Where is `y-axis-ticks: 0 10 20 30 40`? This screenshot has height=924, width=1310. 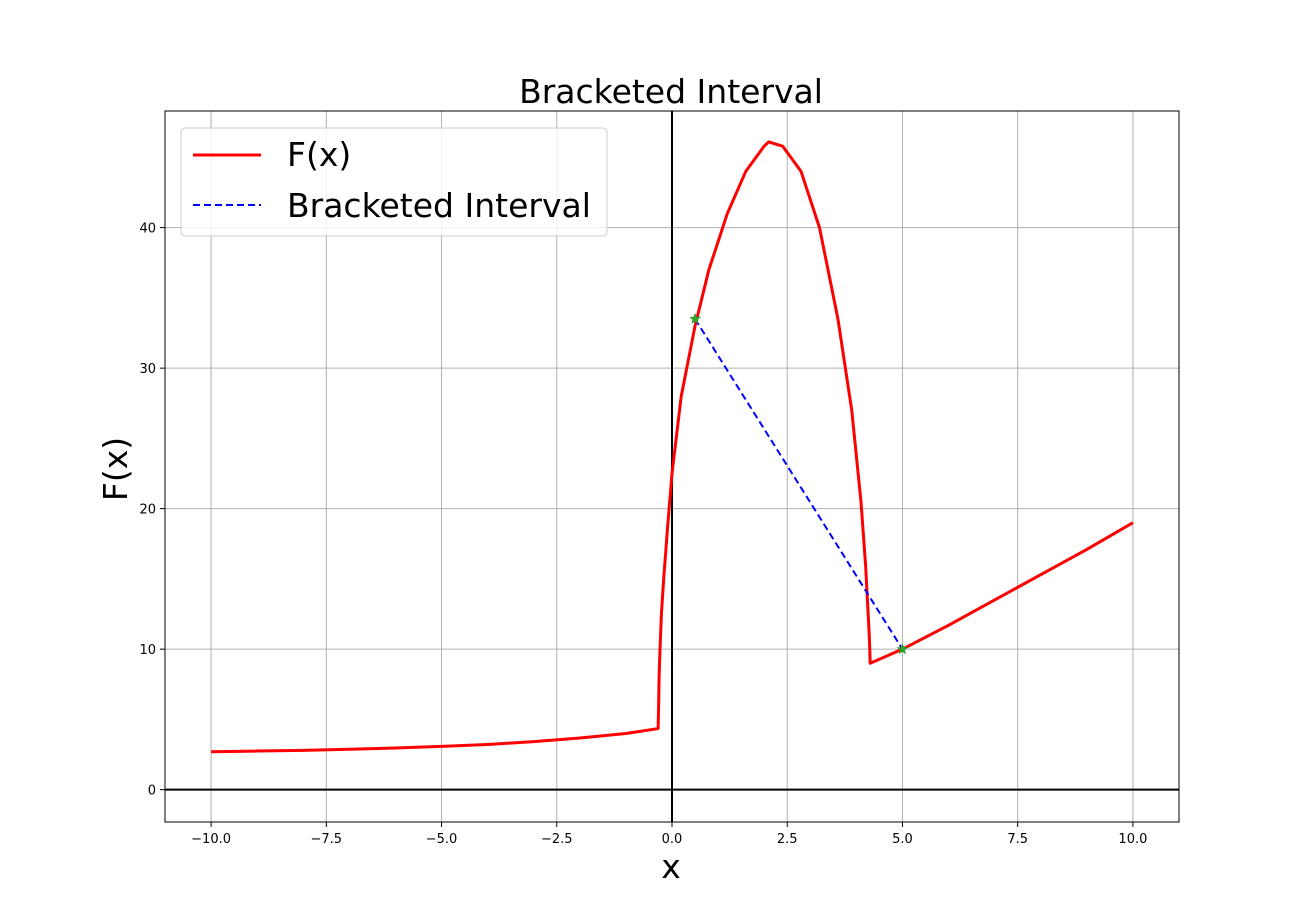
y-axis-ticks: 0 10 20 30 40 is located at coordinates (152, 510).